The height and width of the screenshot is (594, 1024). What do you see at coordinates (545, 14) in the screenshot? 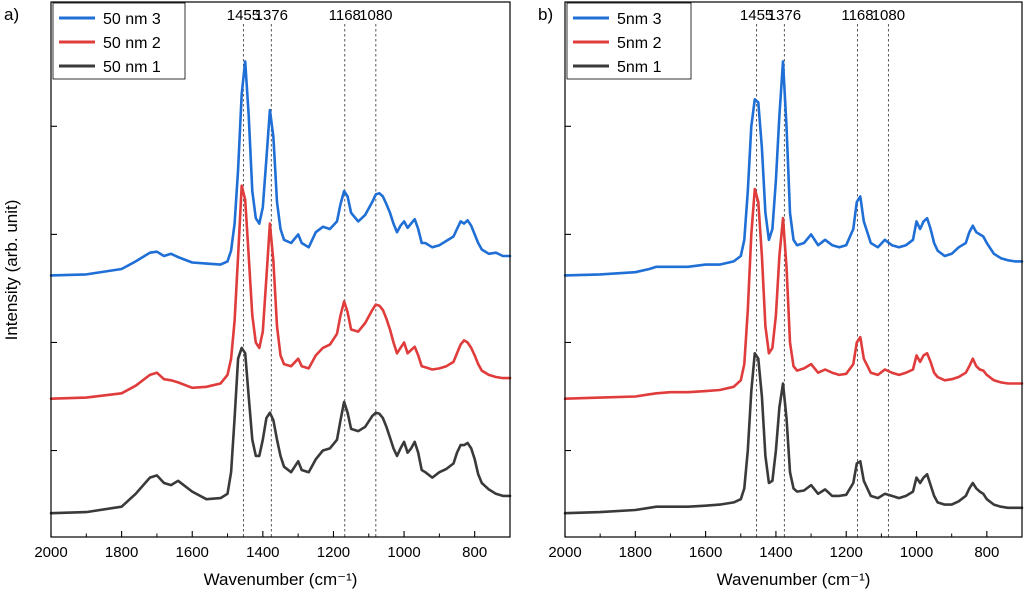
I see `panel-label: b)` at bounding box center [545, 14].